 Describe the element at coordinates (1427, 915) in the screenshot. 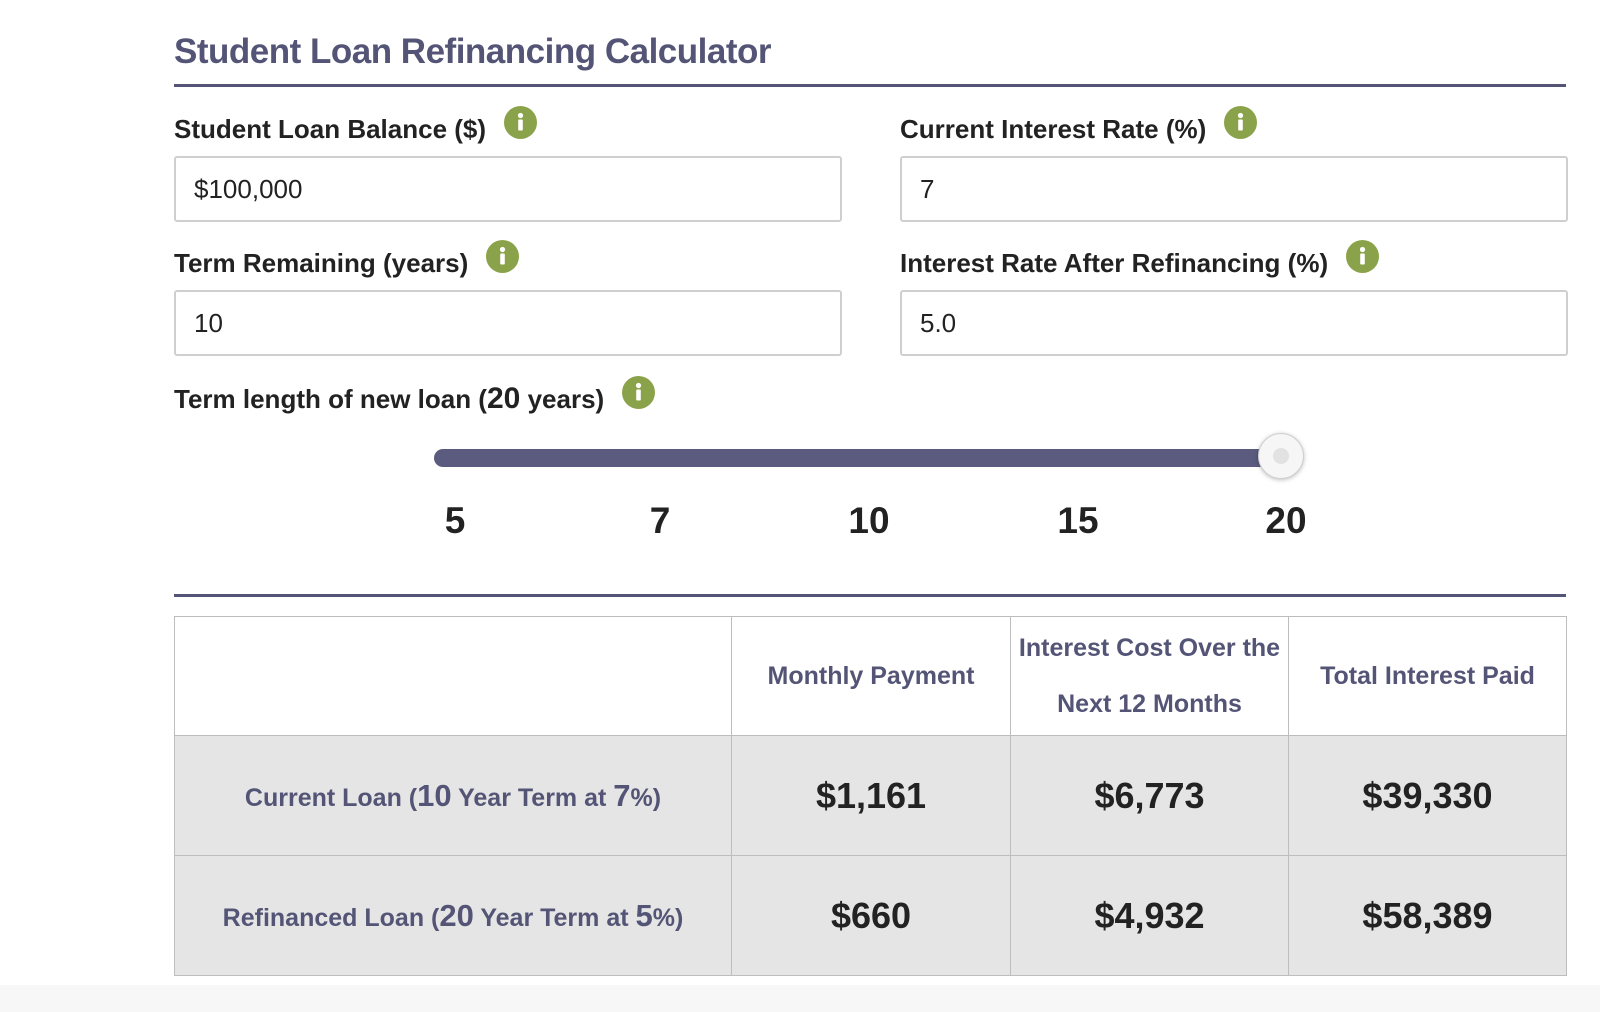

I see `refinanced-total-interest: $58,389` at that location.